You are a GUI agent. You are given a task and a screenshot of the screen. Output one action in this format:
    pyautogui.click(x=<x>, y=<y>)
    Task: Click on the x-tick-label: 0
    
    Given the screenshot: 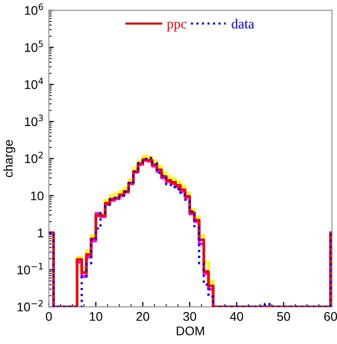 What is the action you would take?
    pyautogui.click(x=49, y=316)
    